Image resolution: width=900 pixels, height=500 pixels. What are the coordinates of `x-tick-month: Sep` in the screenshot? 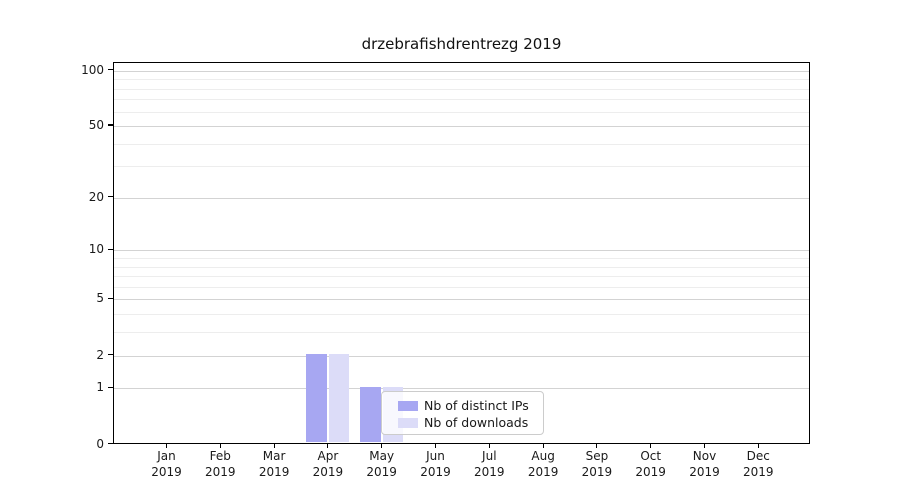 It's located at (597, 456).